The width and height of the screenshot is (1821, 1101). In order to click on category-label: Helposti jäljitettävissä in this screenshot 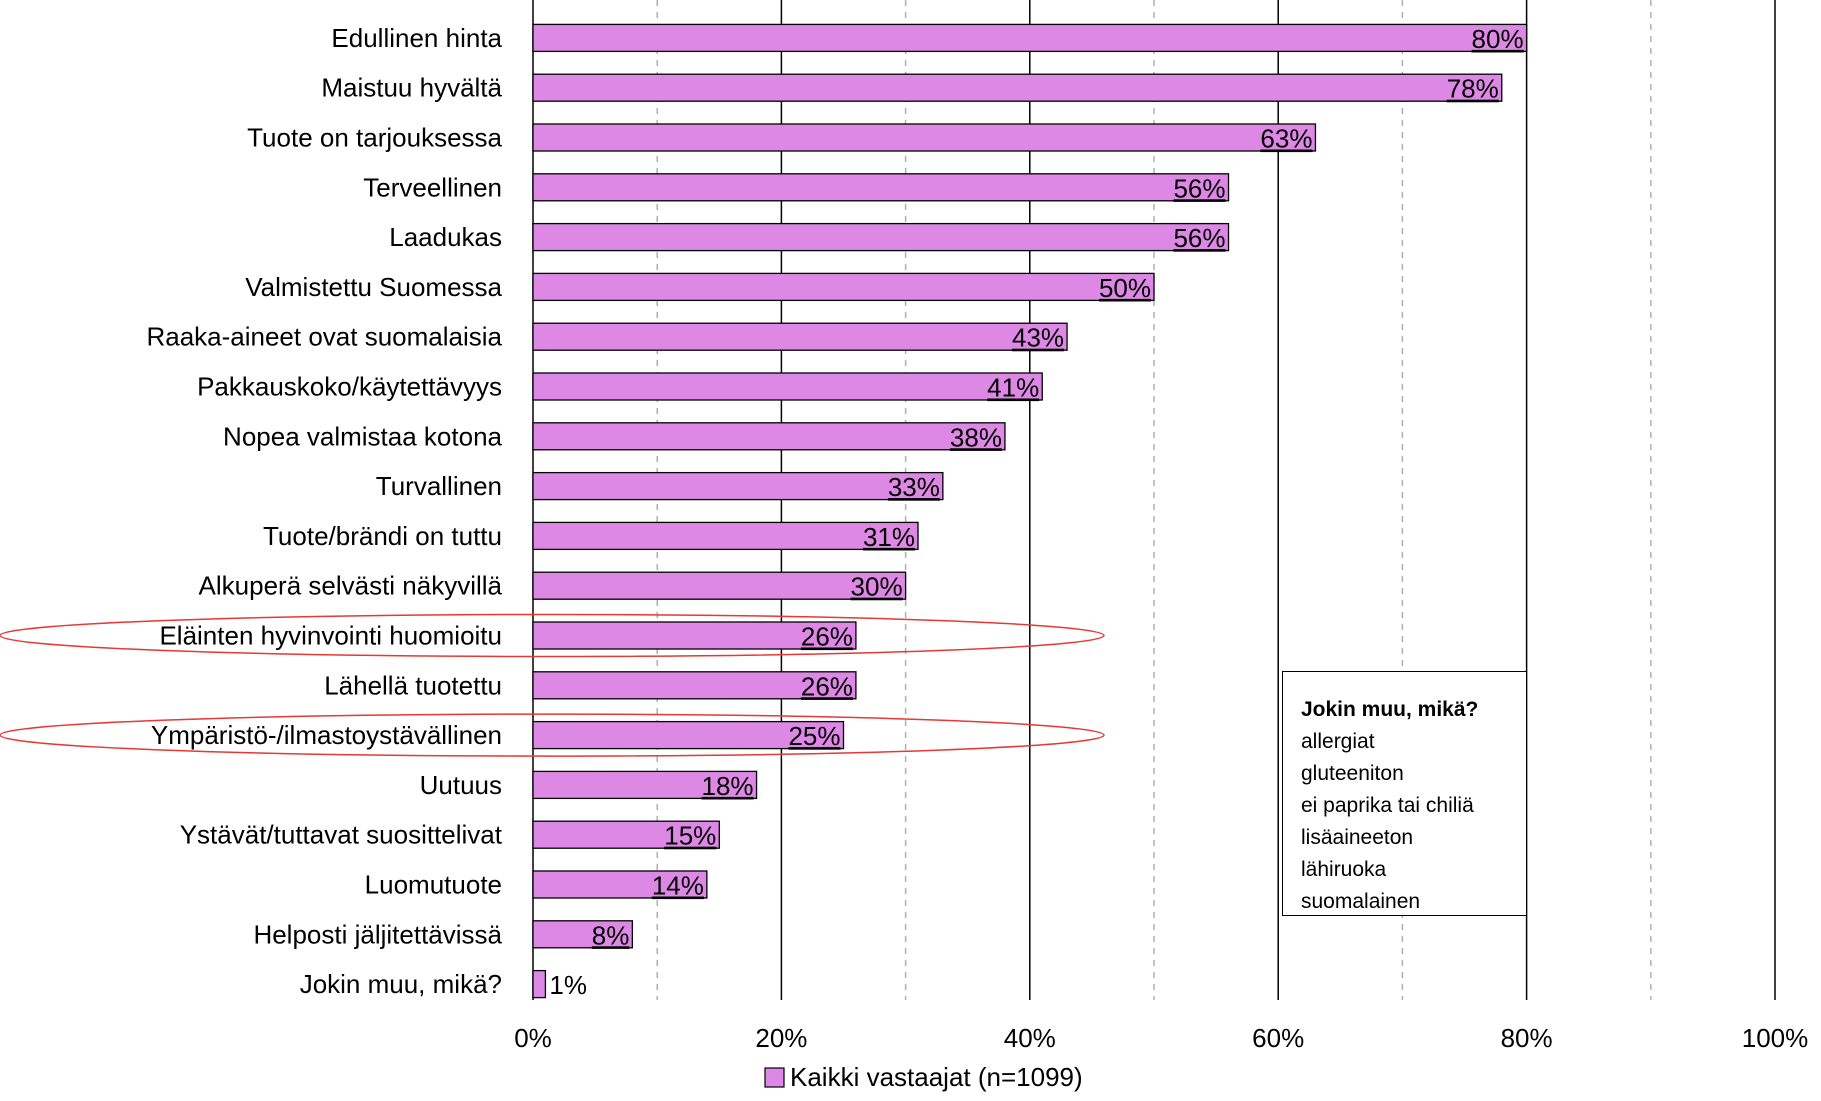, I will do `click(377, 934)`.